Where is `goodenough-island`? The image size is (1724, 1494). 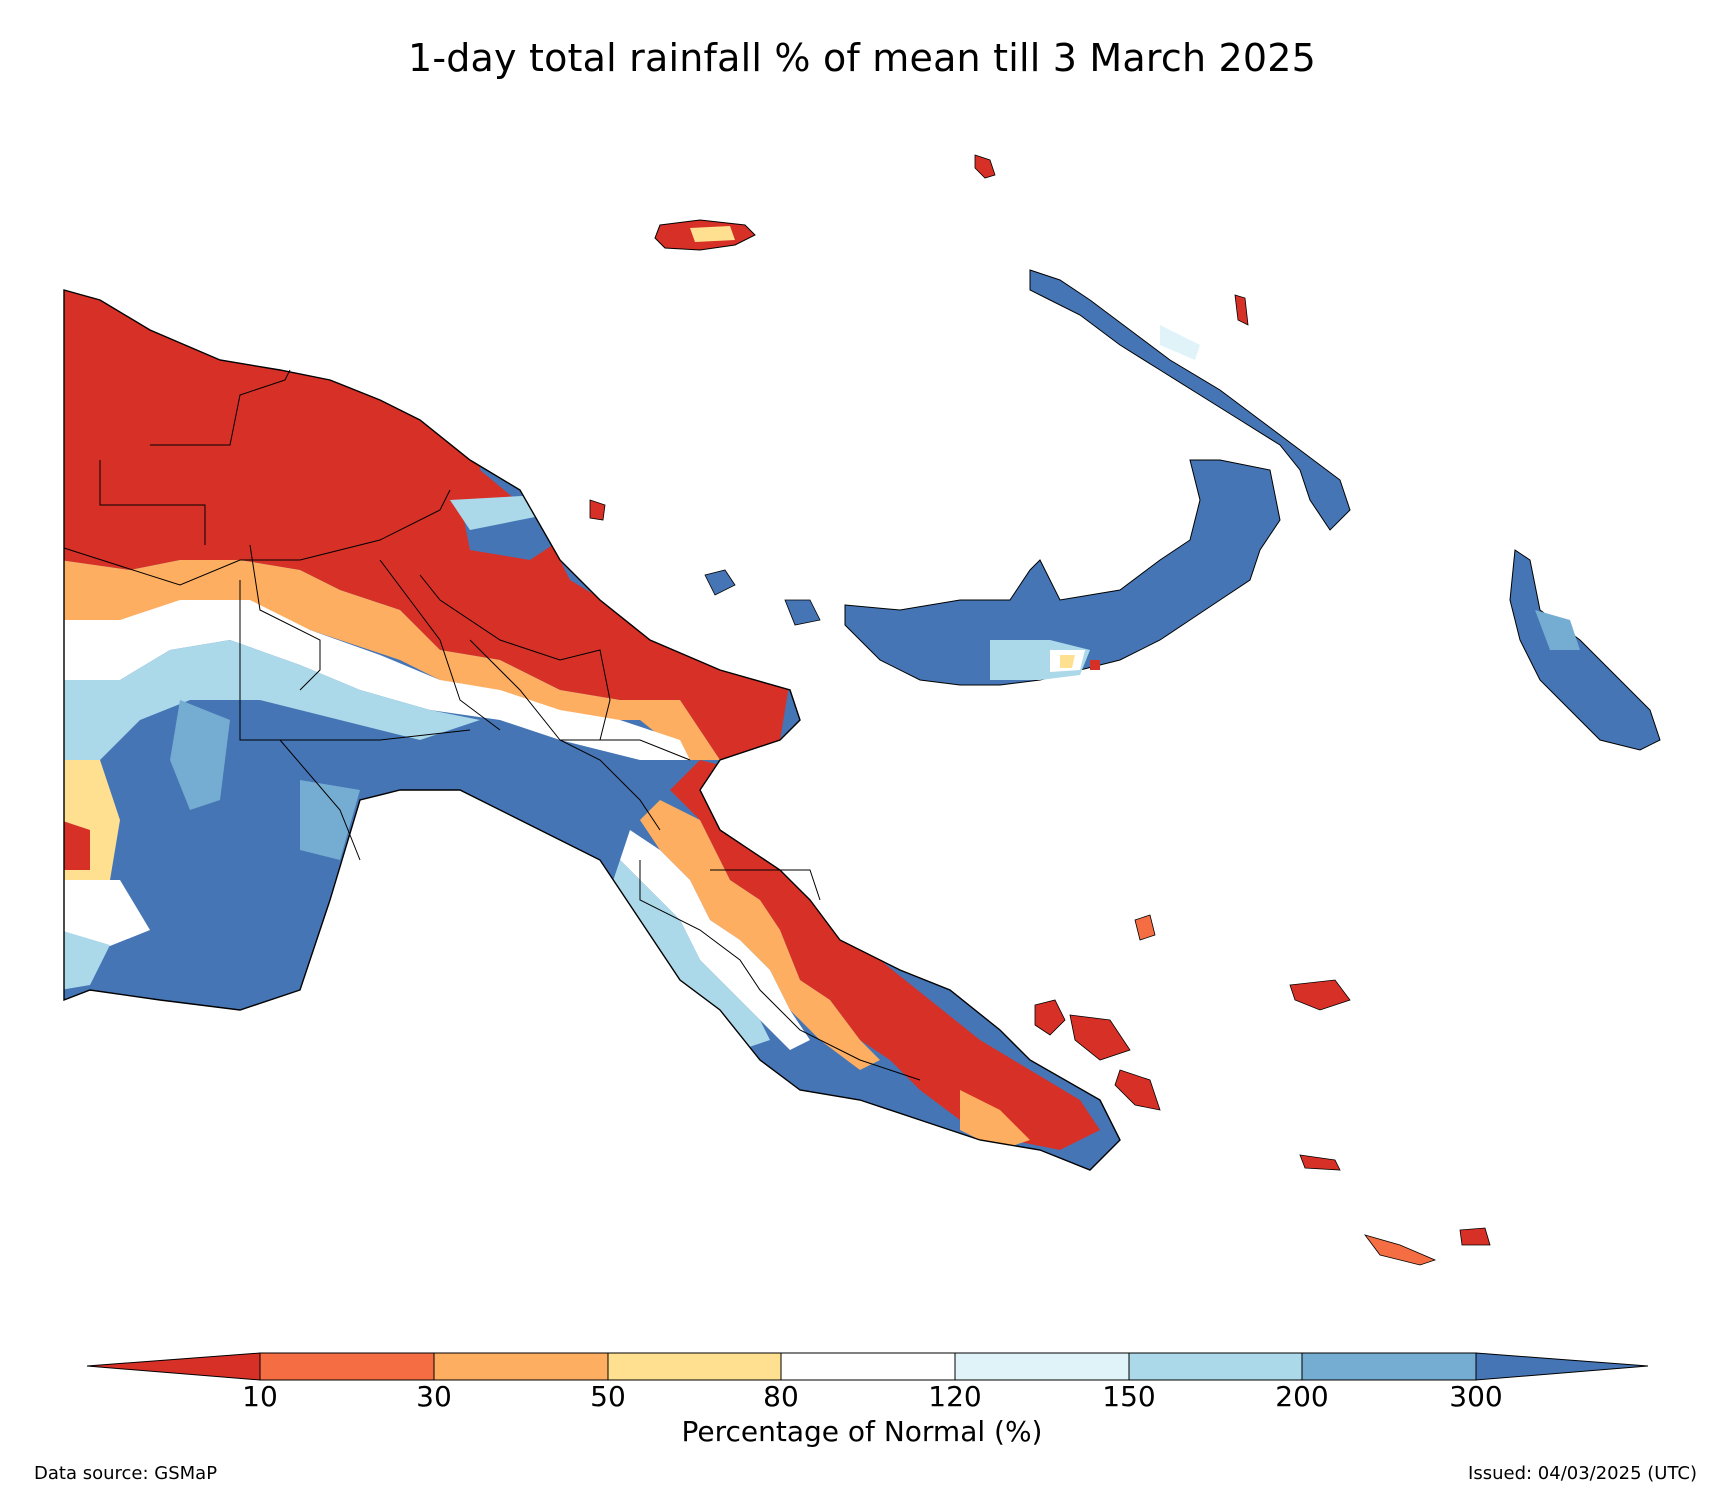
goodenough-island is located at coordinates (1050, 1017).